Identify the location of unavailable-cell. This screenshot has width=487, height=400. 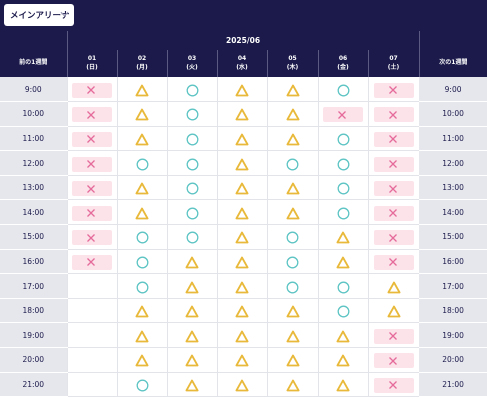
(393, 90).